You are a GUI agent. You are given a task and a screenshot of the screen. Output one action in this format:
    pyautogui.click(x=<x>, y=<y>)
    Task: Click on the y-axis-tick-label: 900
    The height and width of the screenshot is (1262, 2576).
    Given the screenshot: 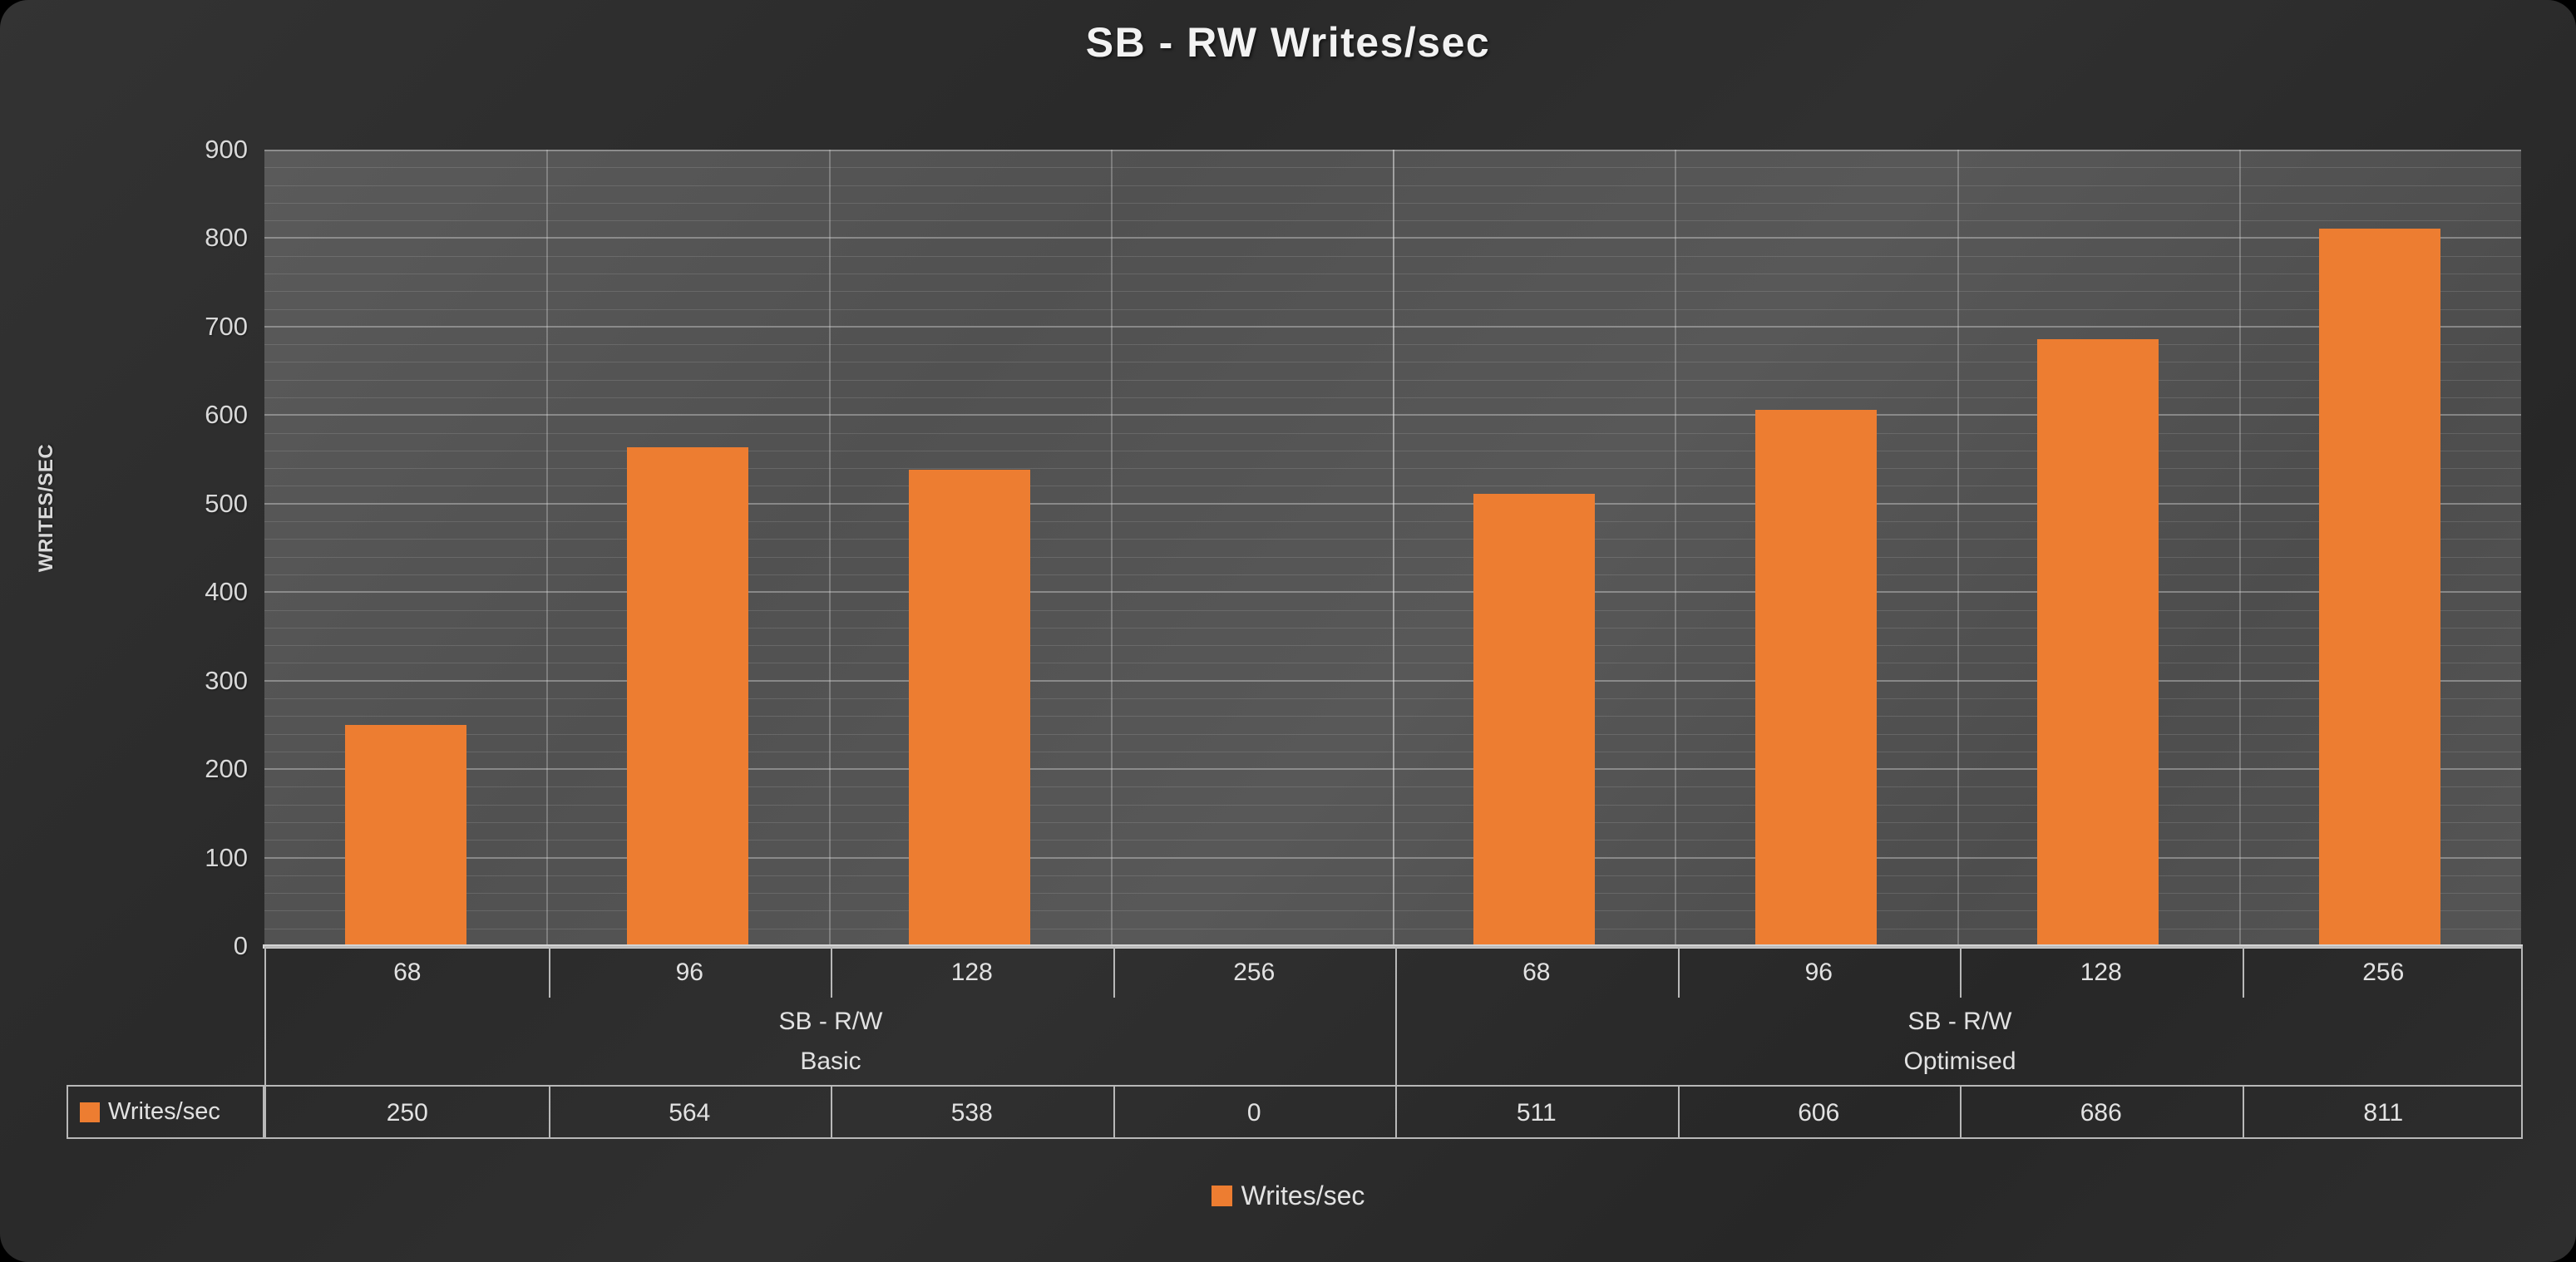 What is the action you would take?
    pyautogui.click(x=226, y=149)
    